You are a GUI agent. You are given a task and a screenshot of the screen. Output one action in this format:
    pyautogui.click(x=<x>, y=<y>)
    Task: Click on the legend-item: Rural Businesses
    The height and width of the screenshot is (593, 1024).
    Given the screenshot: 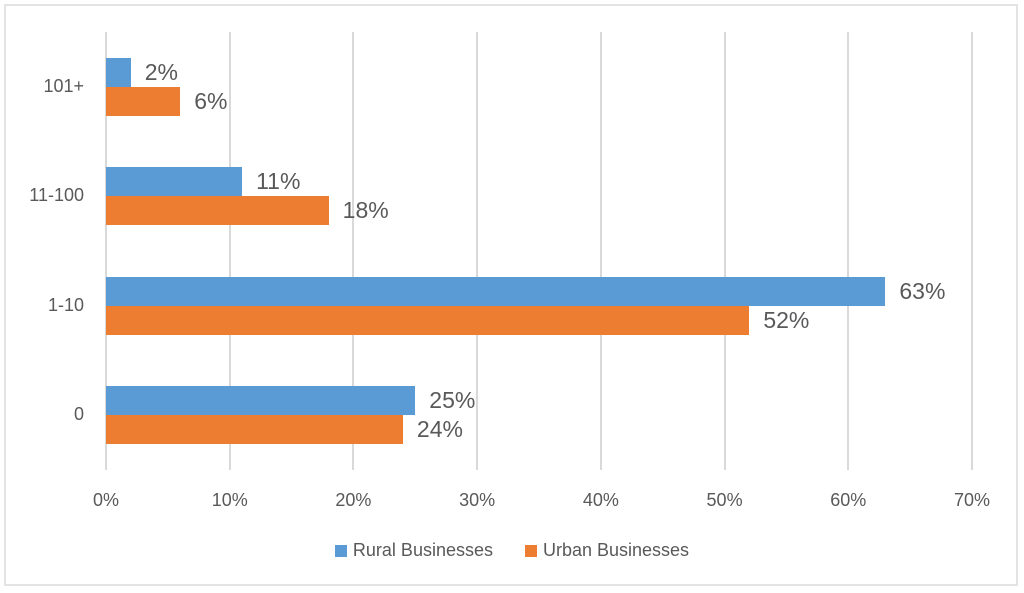 What is the action you would take?
    pyautogui.click(x=413, y=550)
    